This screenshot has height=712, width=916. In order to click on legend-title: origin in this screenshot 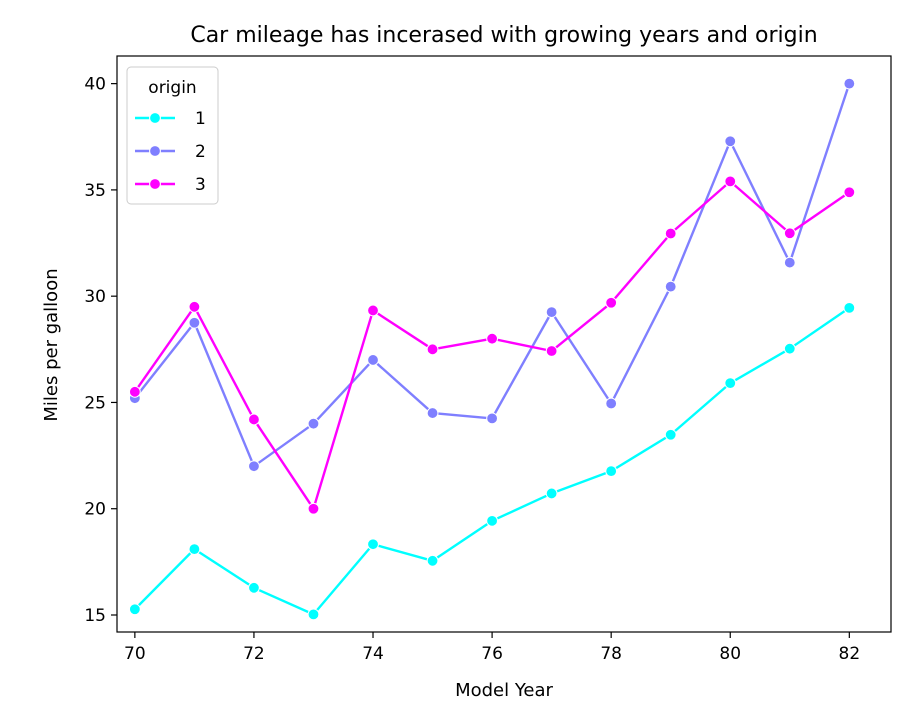, I will do `click(172, 88)`.